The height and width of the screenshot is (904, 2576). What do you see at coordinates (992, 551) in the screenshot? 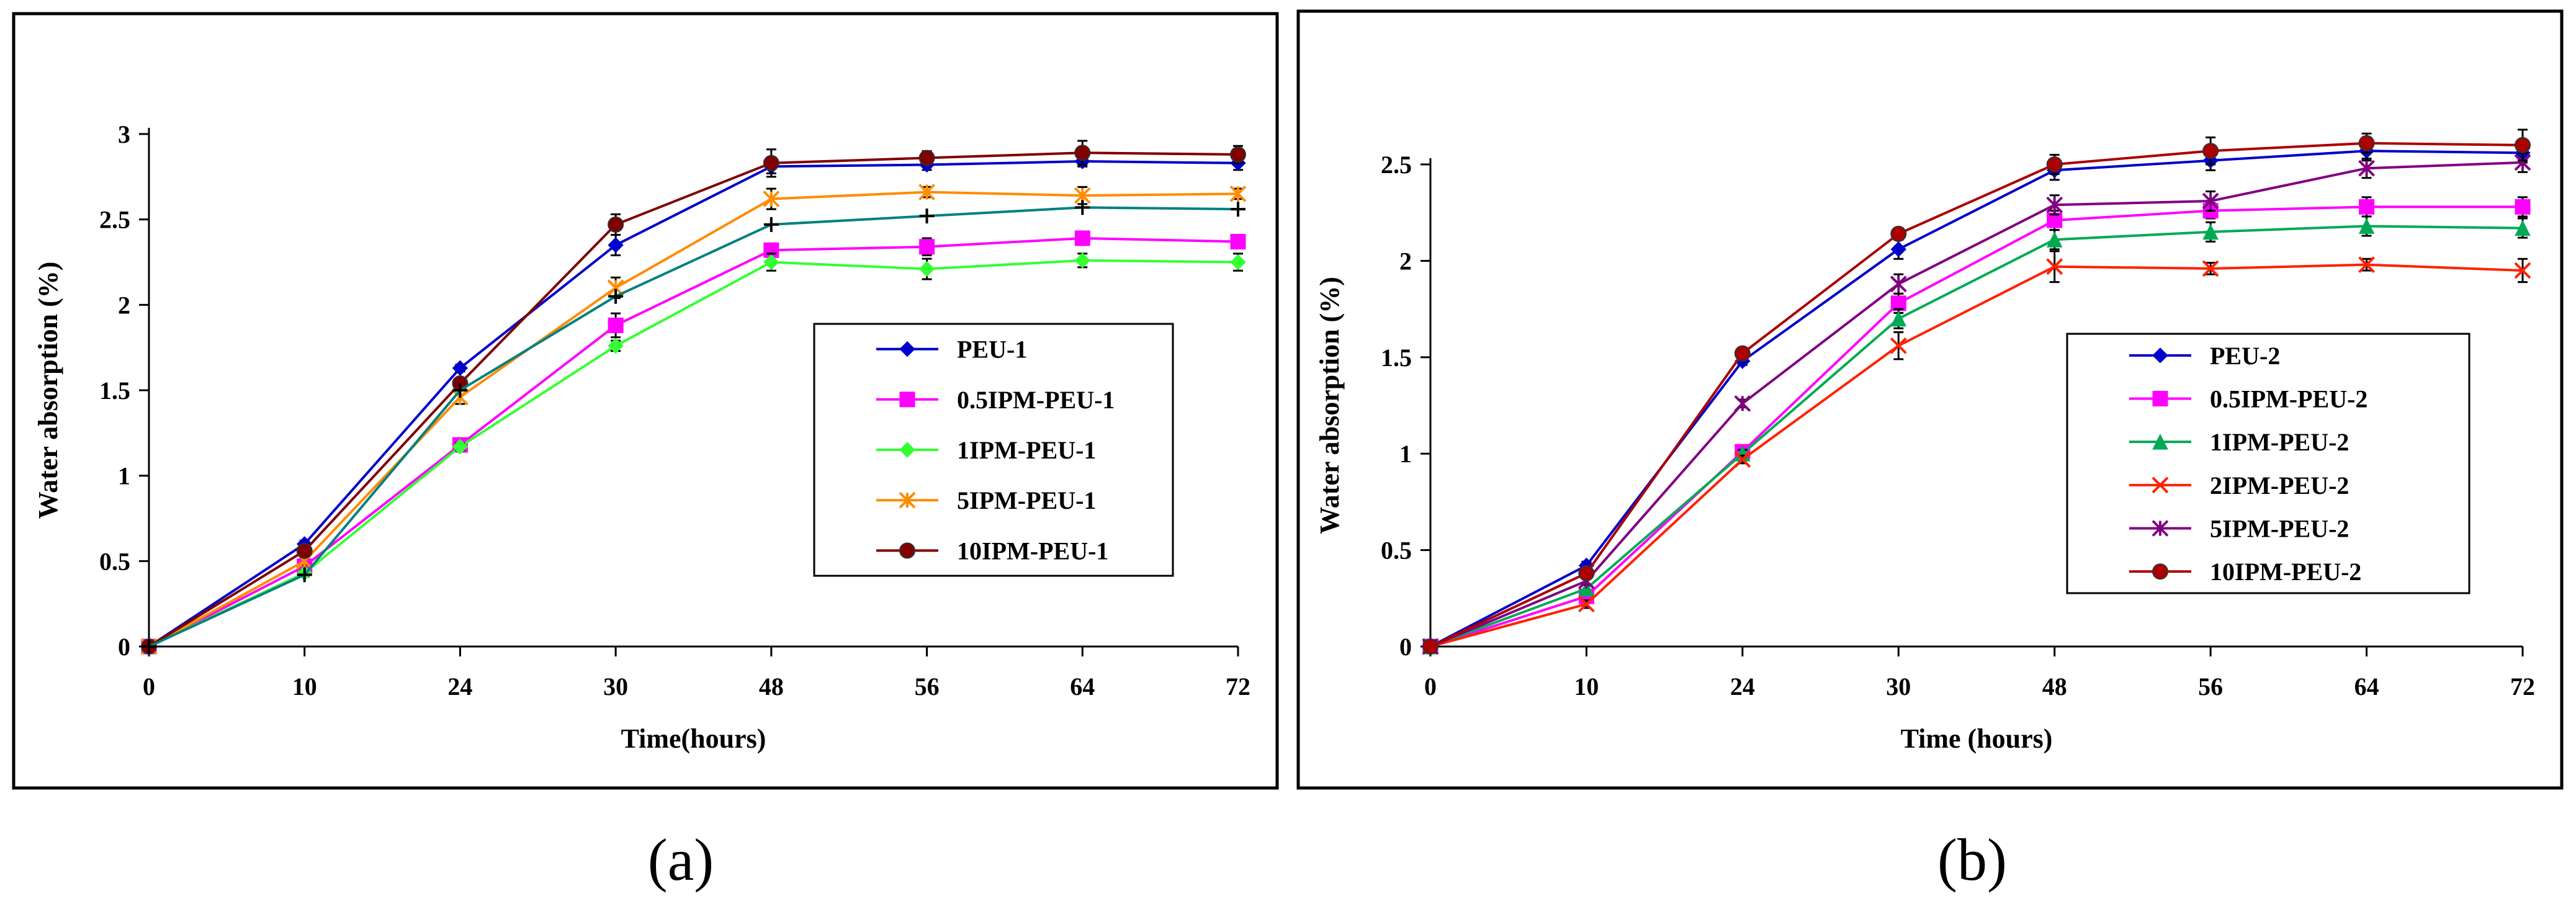
I see `legend-item: 10IPM-PEU-1` at bounding box center [992, 551].